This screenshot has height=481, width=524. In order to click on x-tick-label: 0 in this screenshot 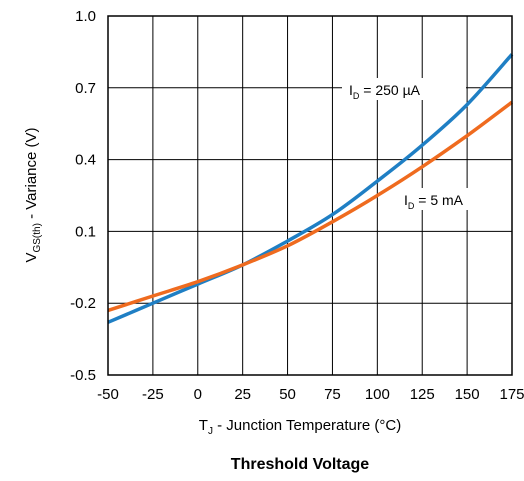, I will do `click(198, 394)`.